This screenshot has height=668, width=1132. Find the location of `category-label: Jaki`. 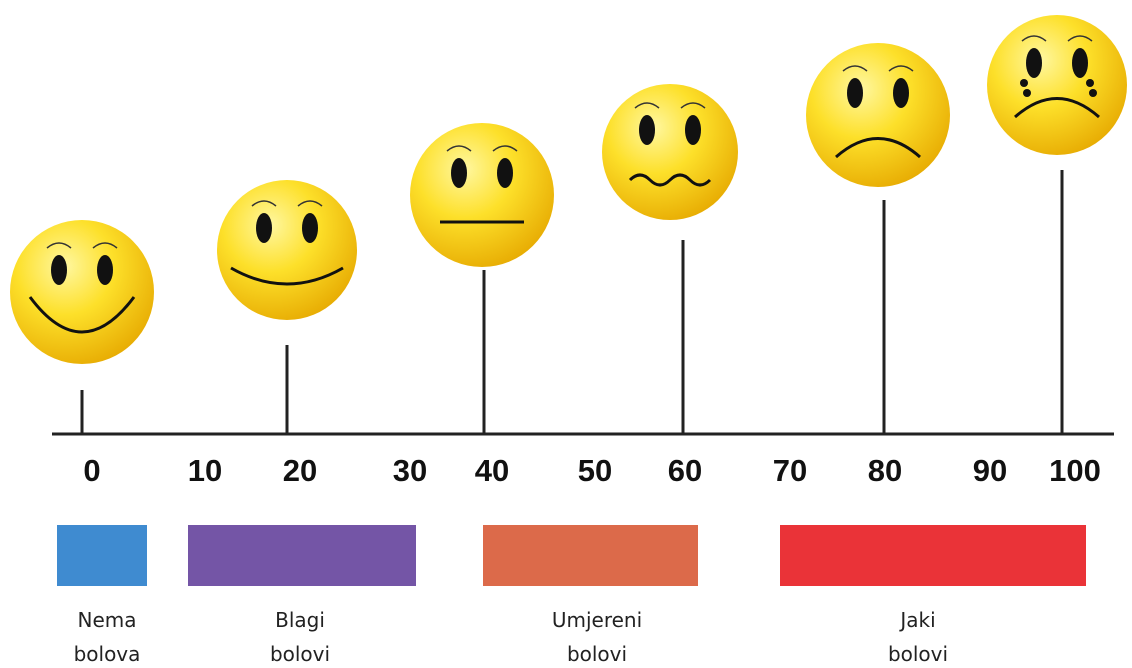

category-label: Jaki is located at coordinates (916, 620).